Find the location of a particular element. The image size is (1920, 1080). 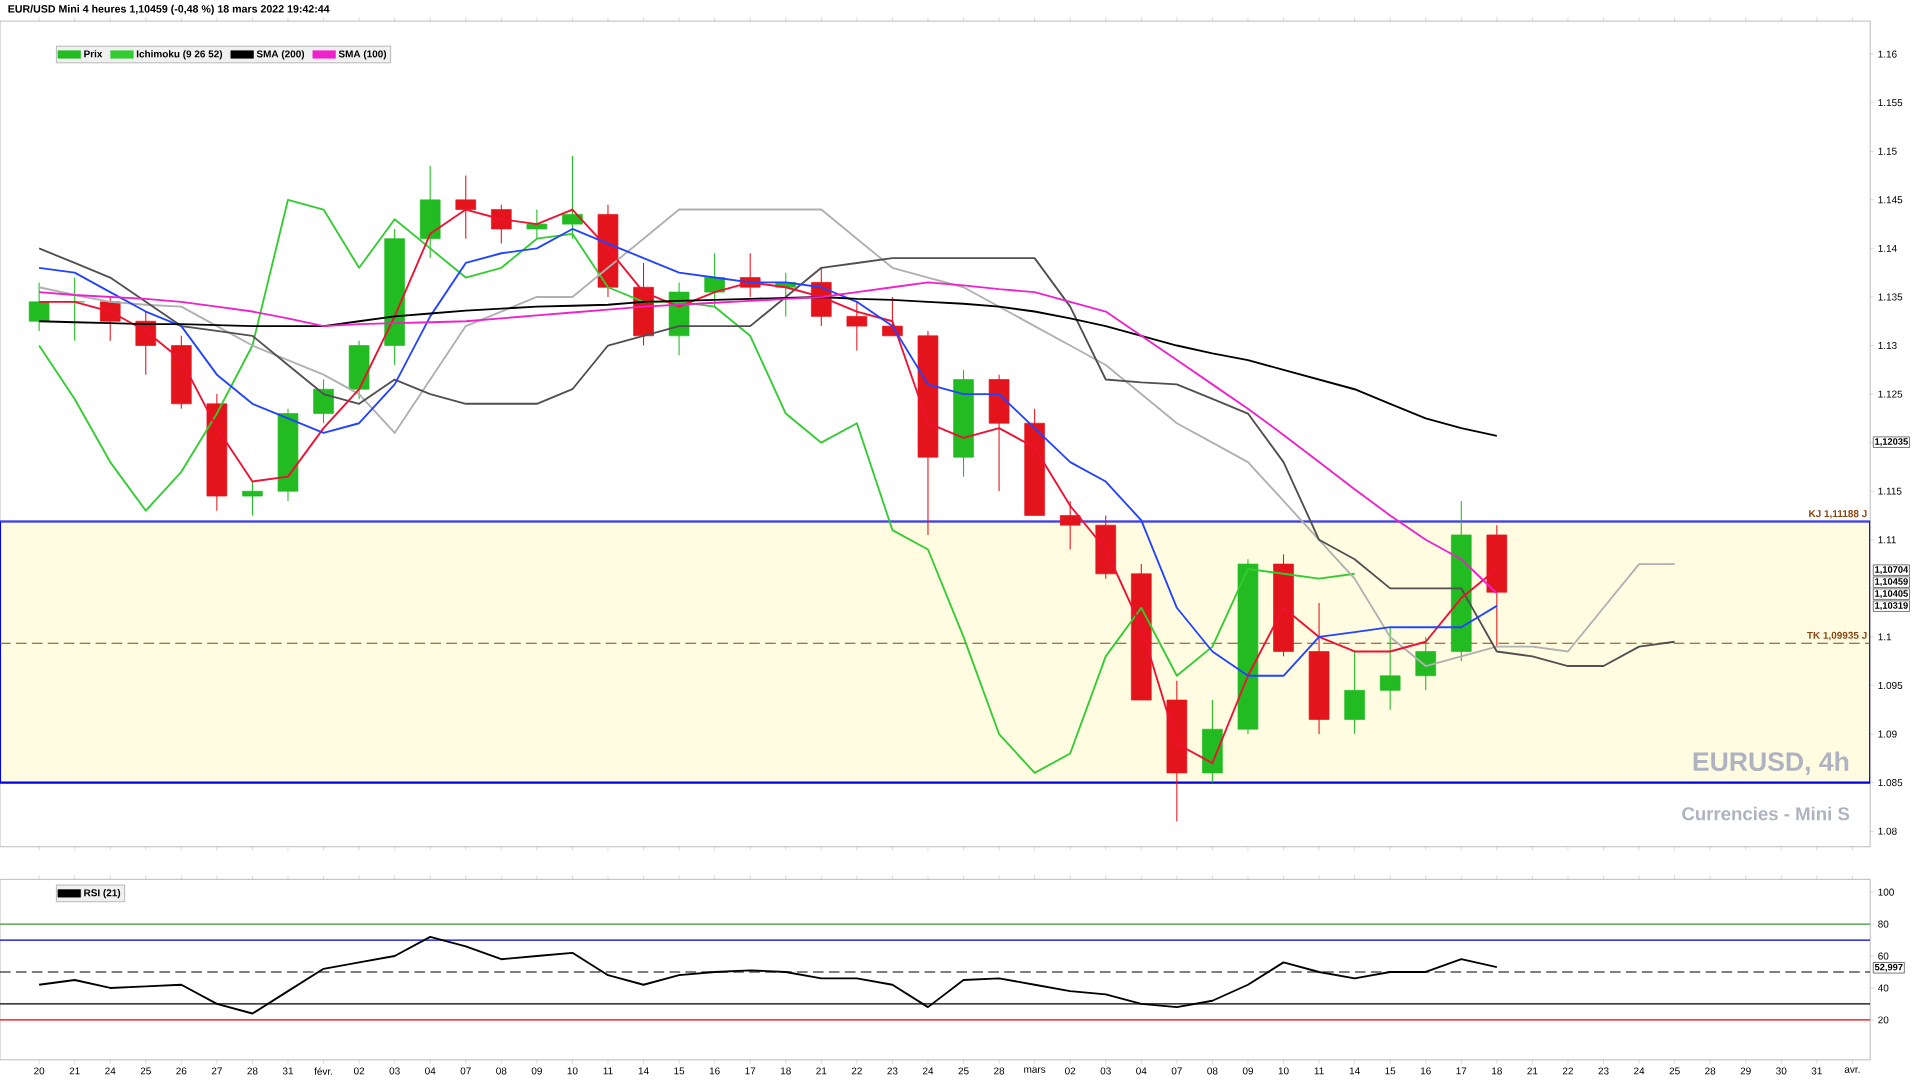

y-tick-label: 1.13 is located at coordinates (1887, 345).